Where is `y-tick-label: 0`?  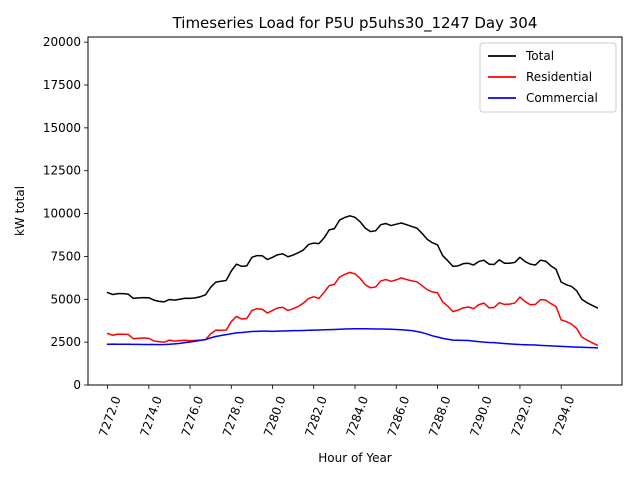
y-tick-label: 0 is located at coordinates (77, 385).